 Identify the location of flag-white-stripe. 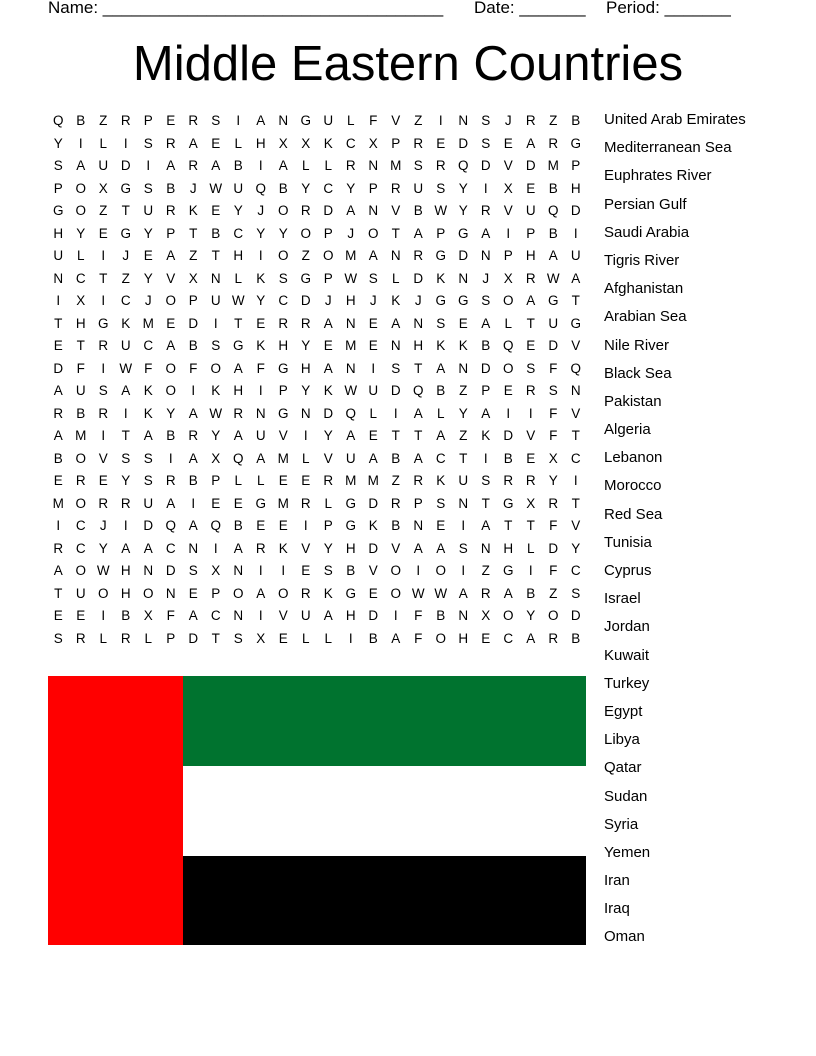
(384, 811).